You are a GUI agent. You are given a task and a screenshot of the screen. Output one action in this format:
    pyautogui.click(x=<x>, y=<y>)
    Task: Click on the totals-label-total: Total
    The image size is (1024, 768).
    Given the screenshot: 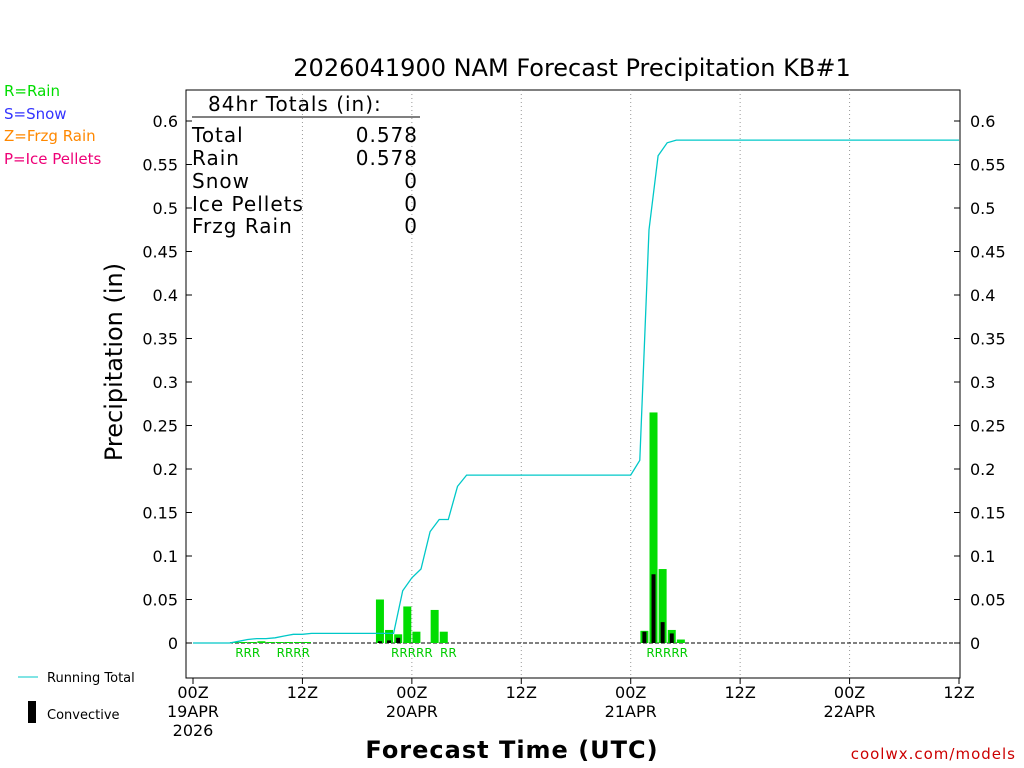 What is the action you would take?
    pyautogui.click(x=217, y=135)
    